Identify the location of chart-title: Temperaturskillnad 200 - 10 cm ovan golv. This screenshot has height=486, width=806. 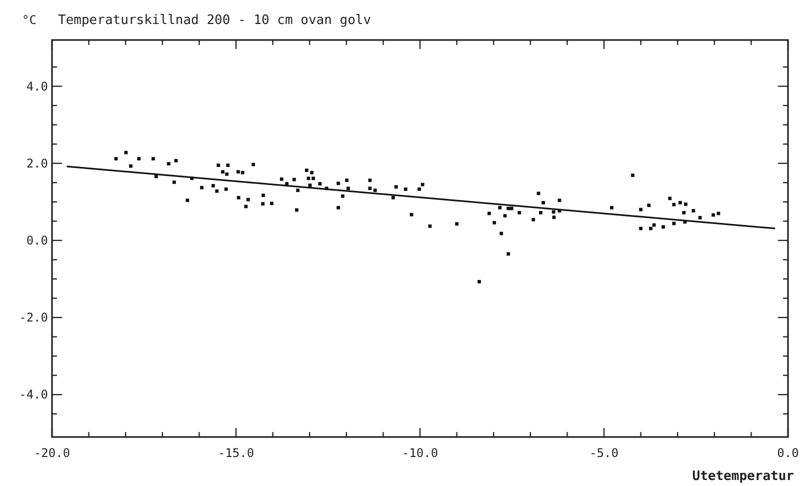
(215, 20).